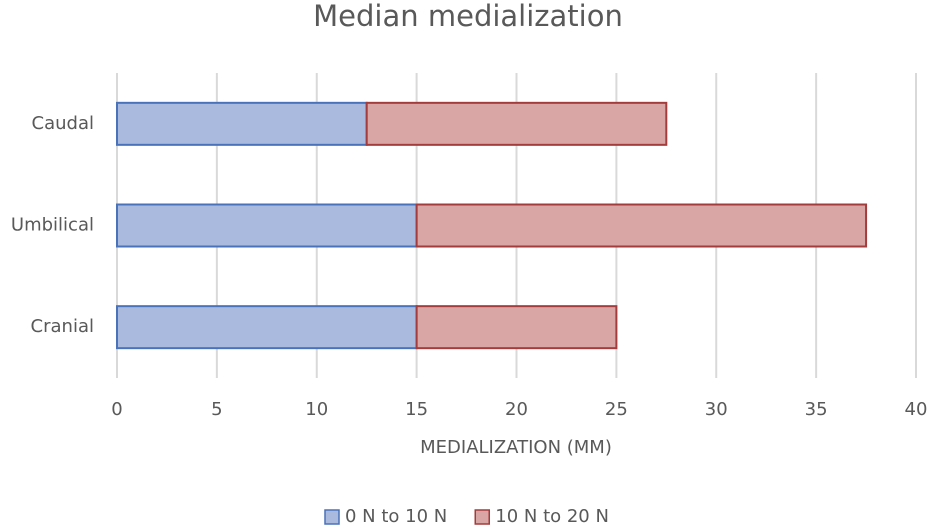  What do you see at coordinates (916, 409) in the screenshot?
I see `x-tick-label: 40` at bounding box center [916, 409].